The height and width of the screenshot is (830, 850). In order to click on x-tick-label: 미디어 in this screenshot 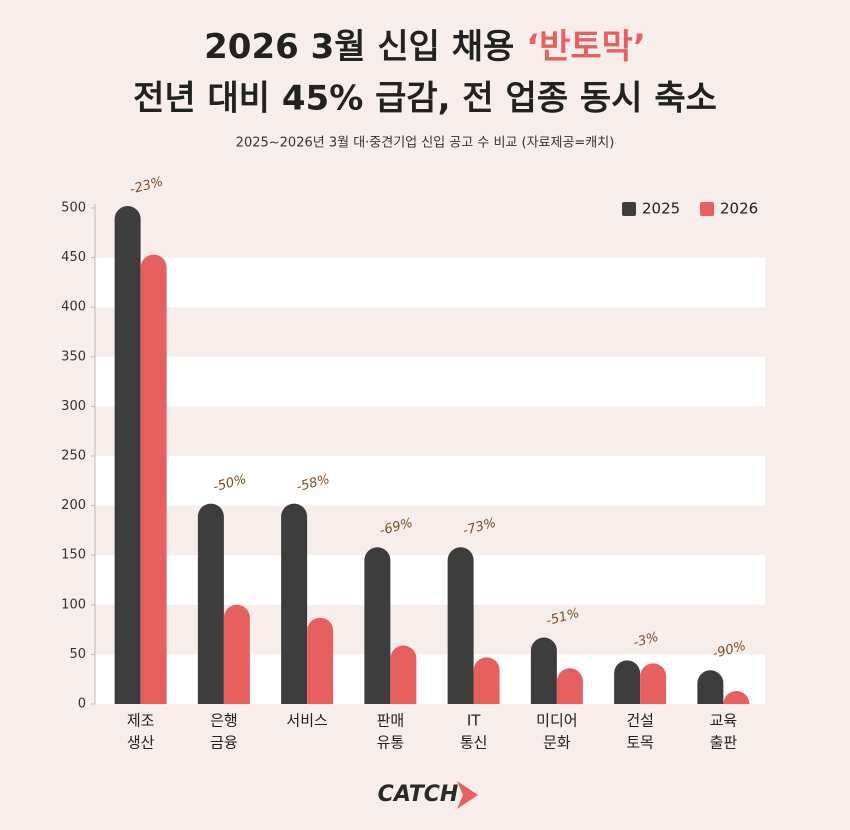, I will do `click(556, 721)`.